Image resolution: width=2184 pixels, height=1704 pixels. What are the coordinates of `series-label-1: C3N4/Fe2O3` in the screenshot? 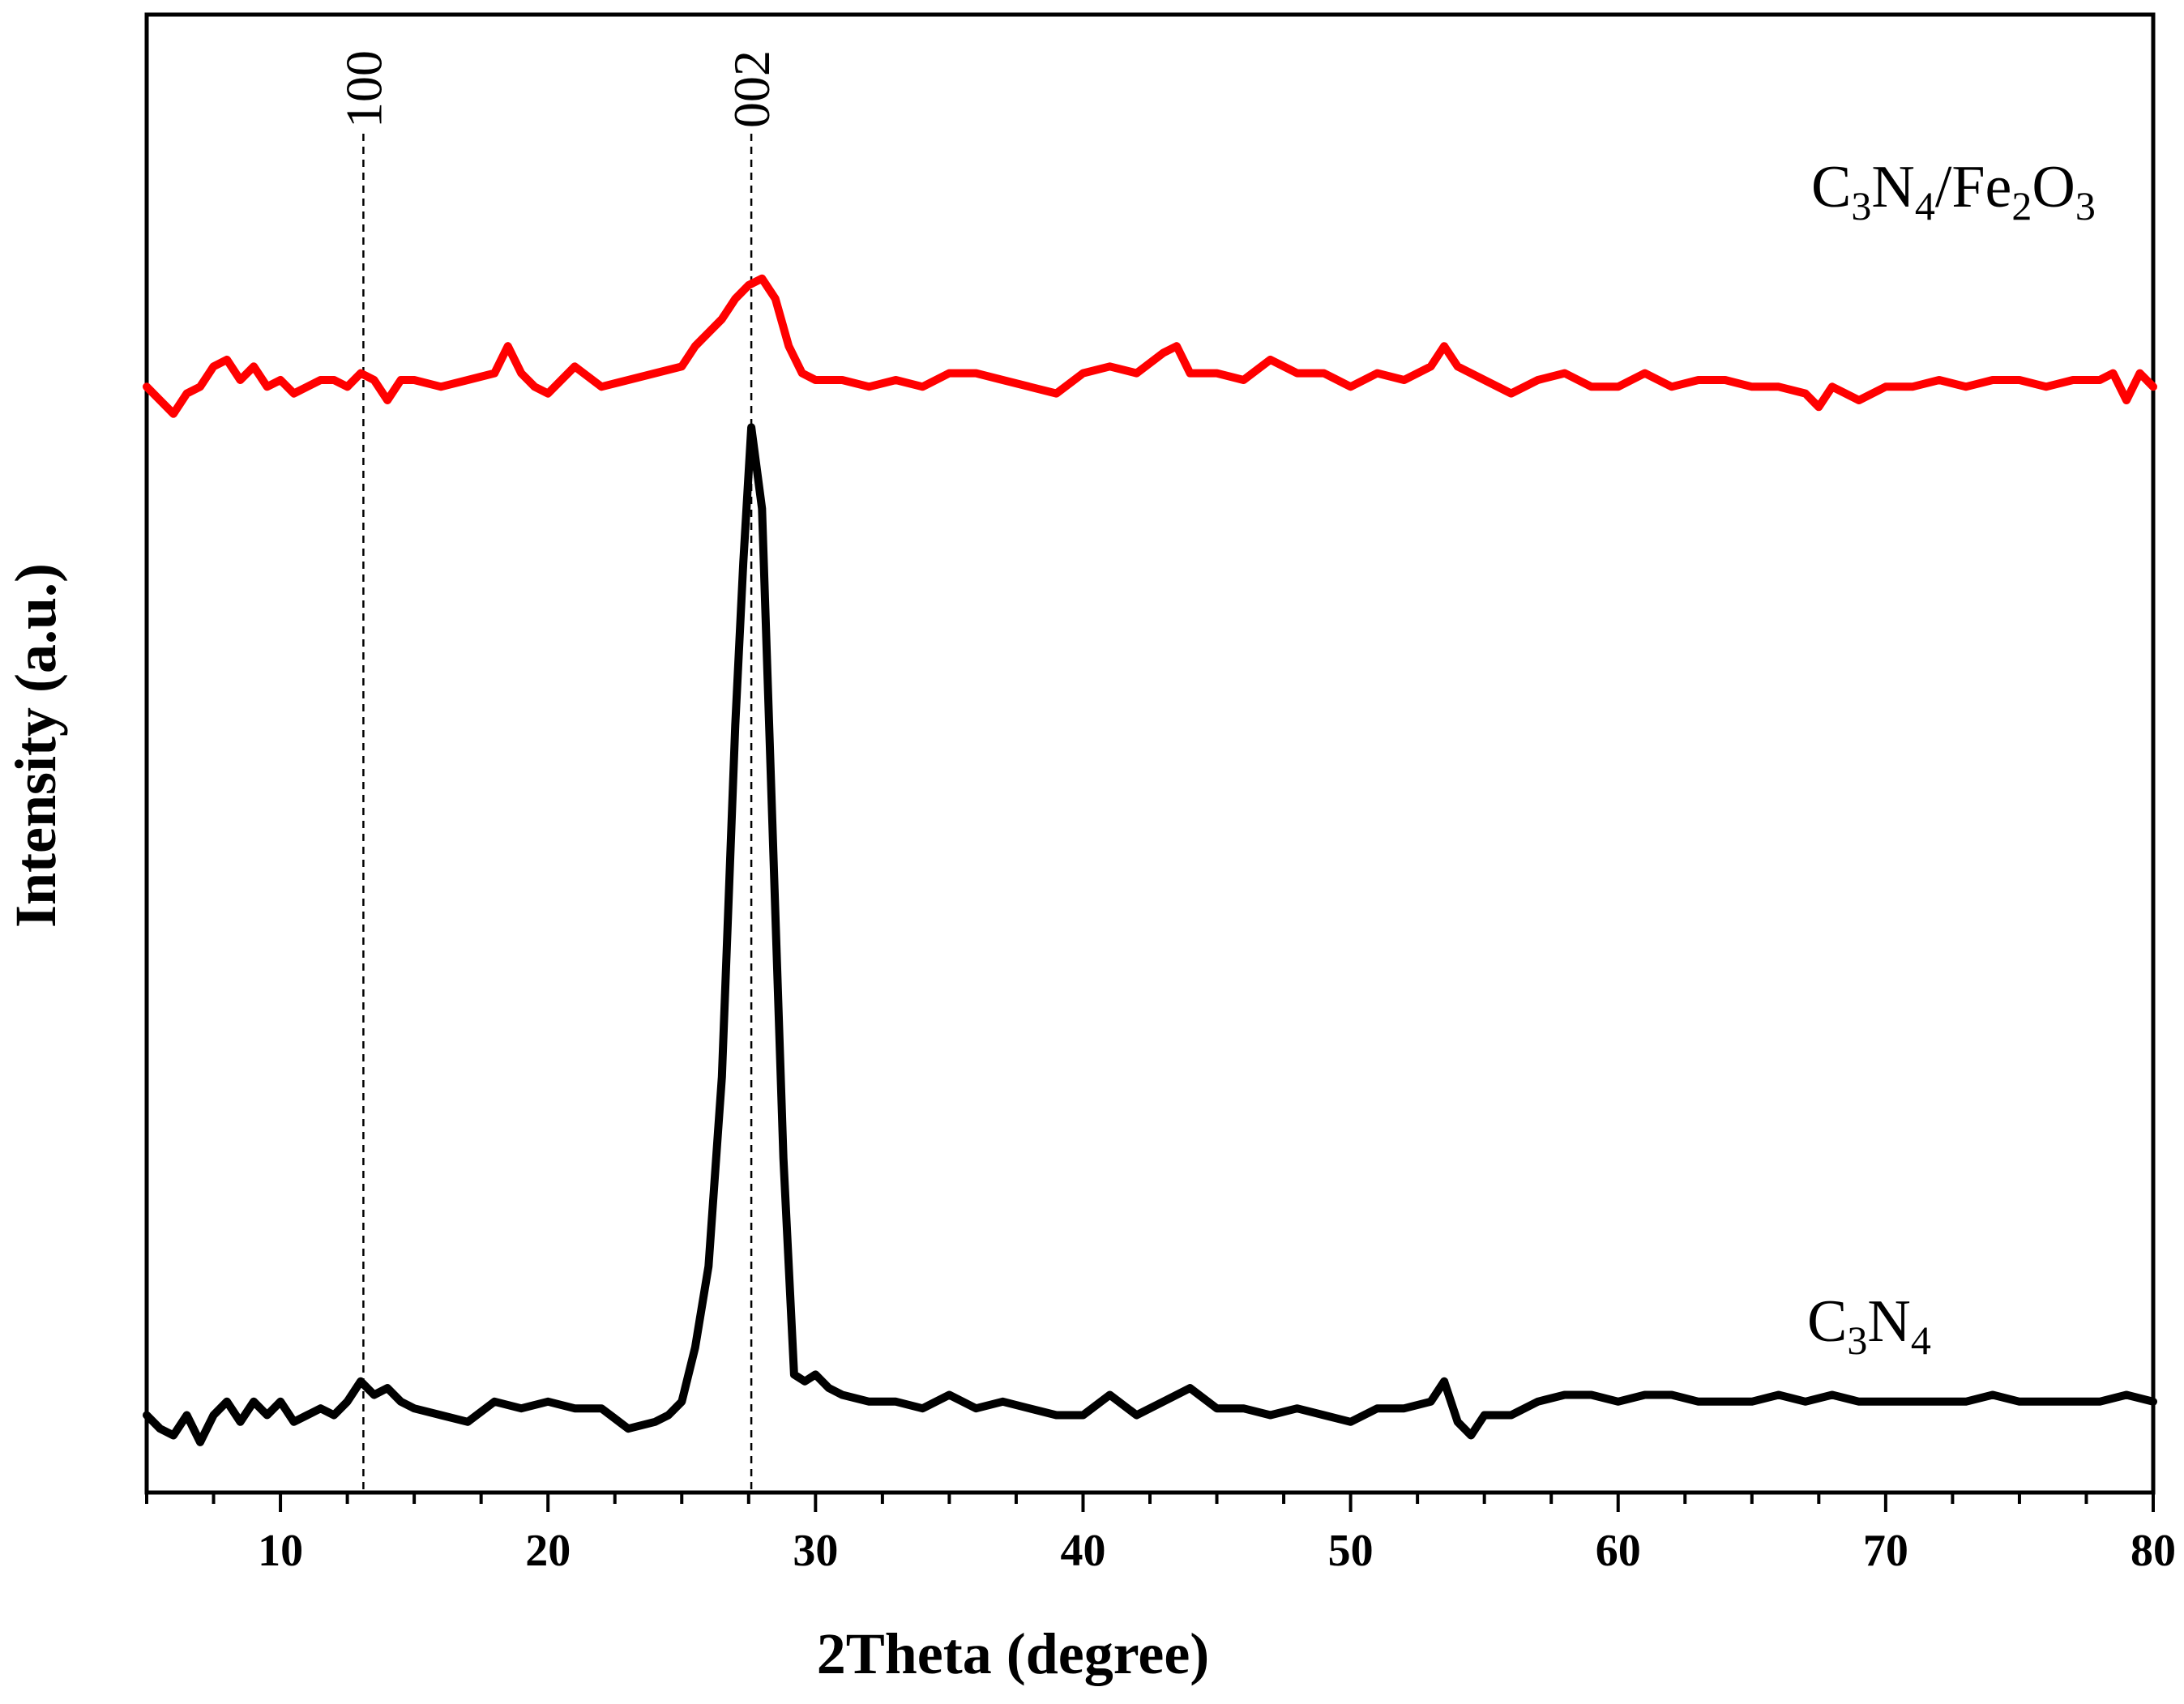 It's located at (1953, 191).